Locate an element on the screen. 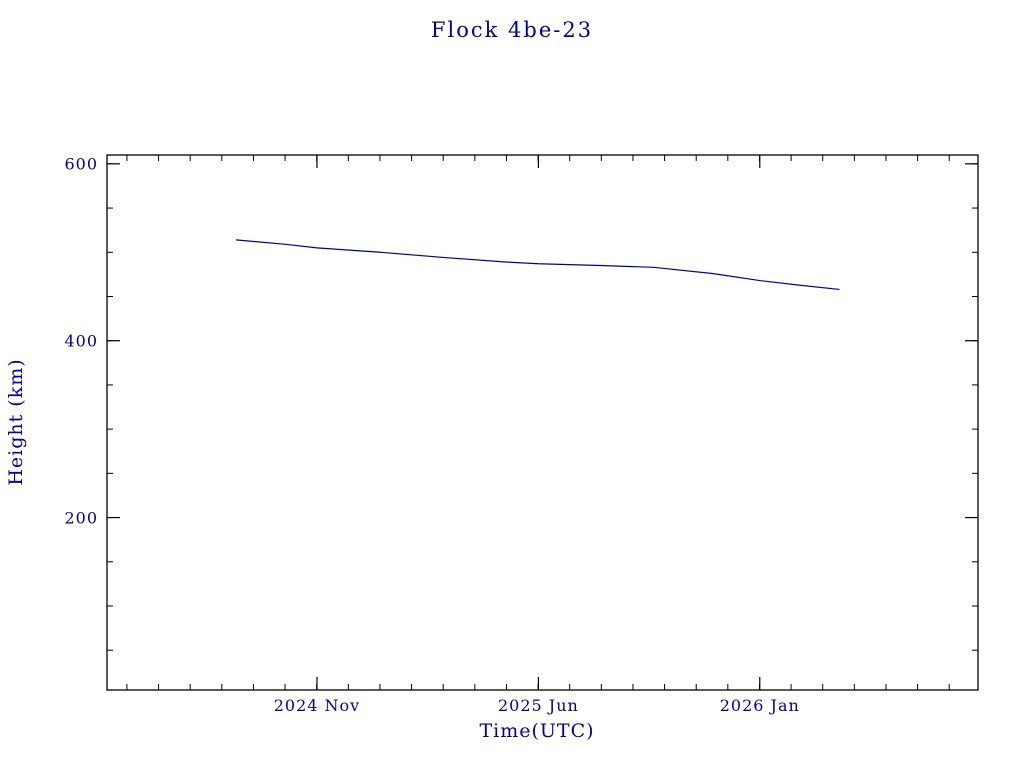 This screenshot has width=1024, height=768. x-tick-label: 2026 Jan is located at coordinates (759, 705).